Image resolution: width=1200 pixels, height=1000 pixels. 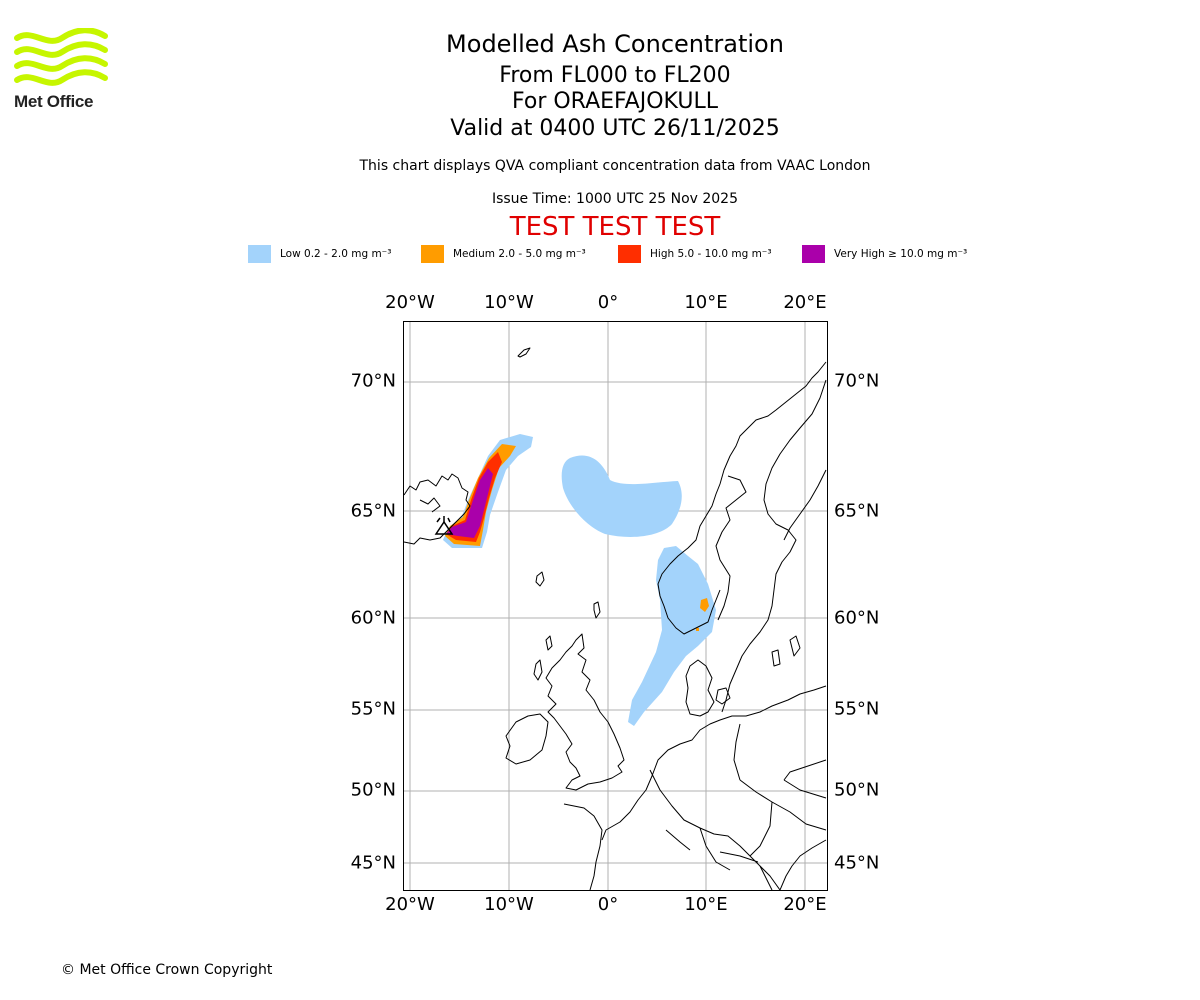 I want to click on legend-item-very-high: Very High ≥ 10.0 mg m⁻³, so click(x=884, y=254).